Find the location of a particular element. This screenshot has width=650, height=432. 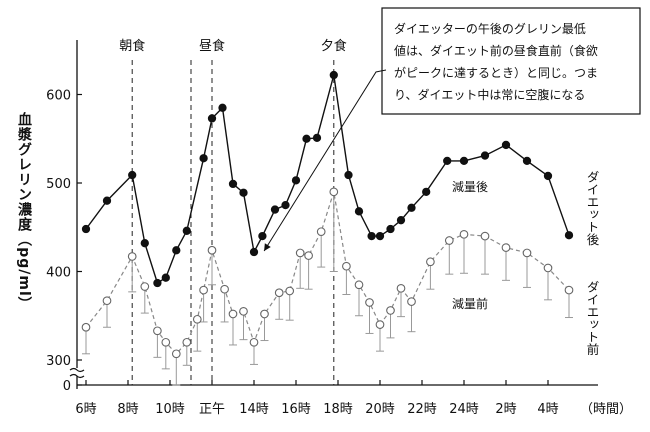

x-tick-label: 6時 is located at coordinates (85, 409).